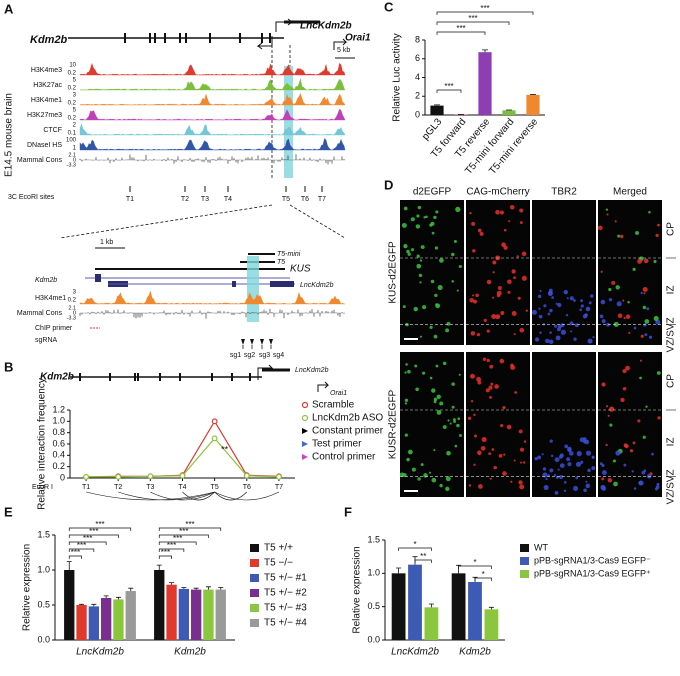 The height and width of the screenshot is (676, 680). I want to click on track-name: DNaseI HS, so click(44, 145).